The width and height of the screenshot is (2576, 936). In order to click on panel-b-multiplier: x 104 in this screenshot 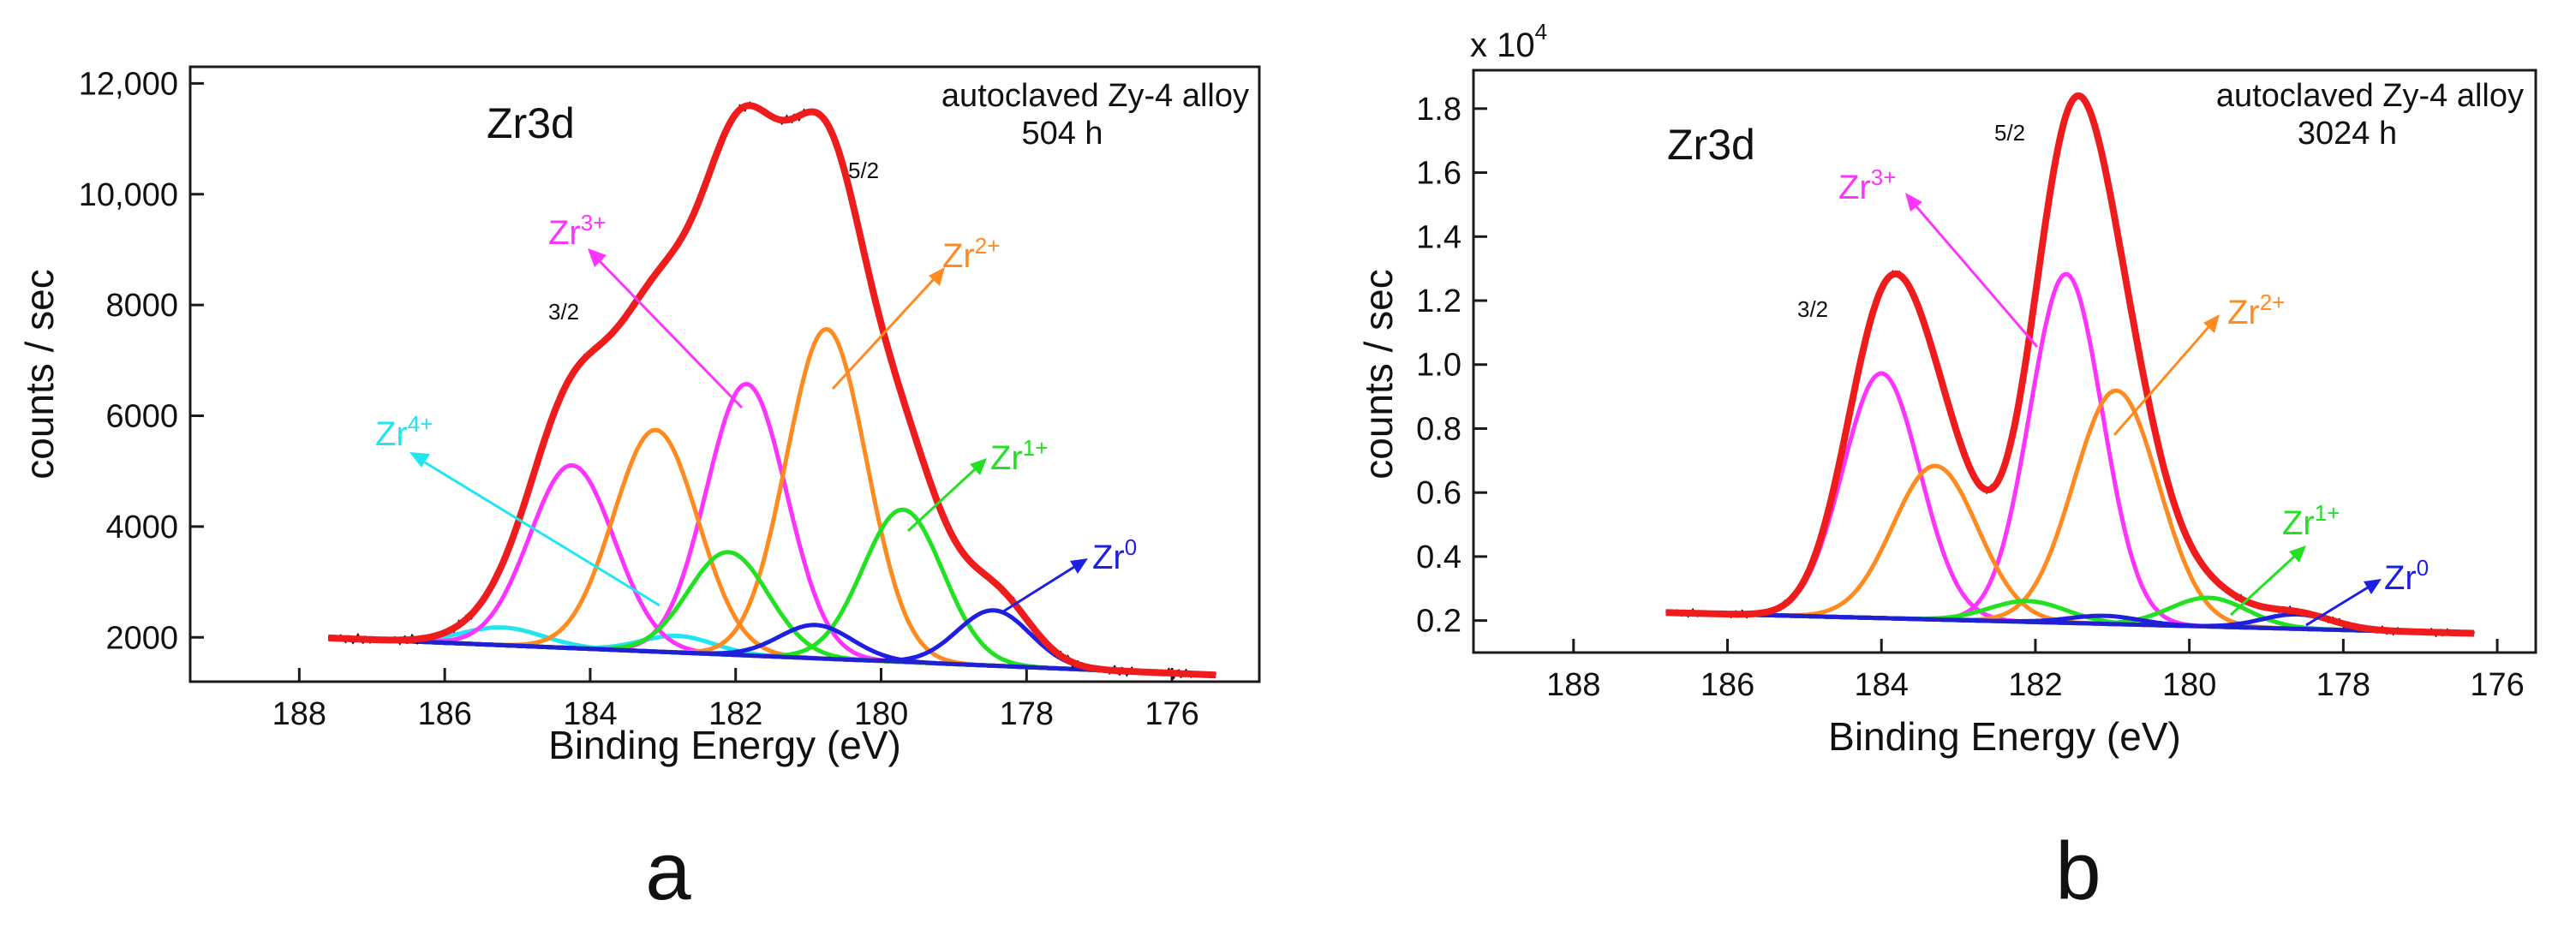, I will do `click(1509, 42)`.